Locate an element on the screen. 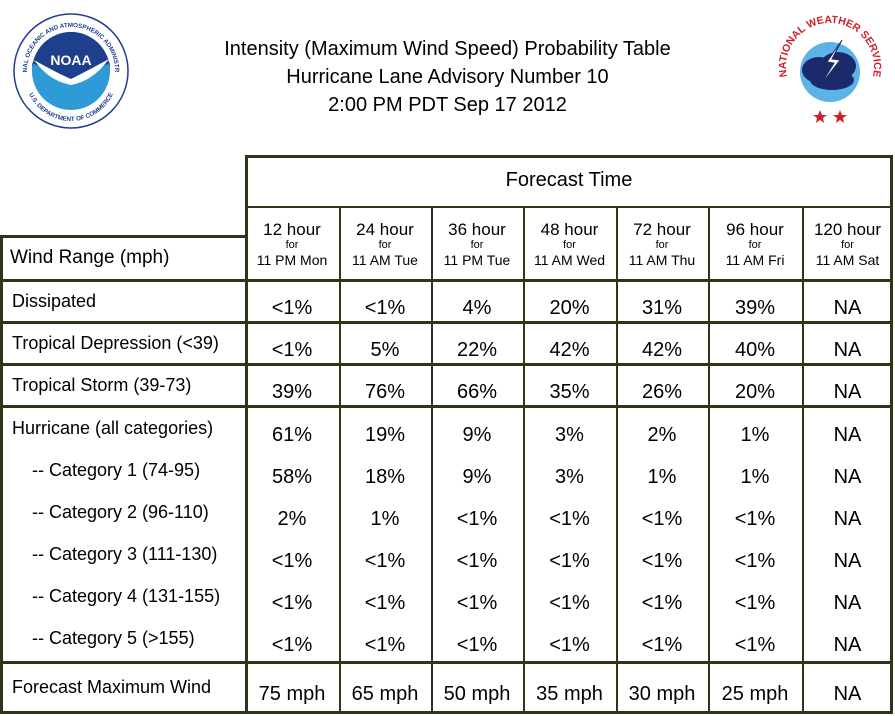 The width and height of the screenshot is (895, 716). table-cell: 39% is located at coordinates (755, 307).